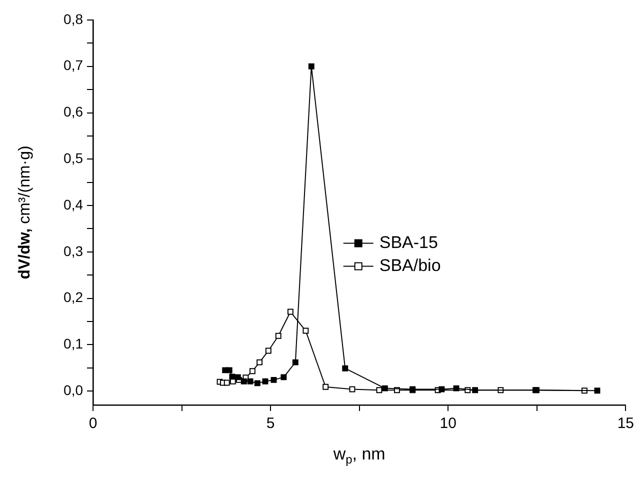 The image size is (638, 477). What do you see at coordinates (74, 250) in the screenshot?
I see `y-tick-label: 0,3` at bounding box center [74, 250].